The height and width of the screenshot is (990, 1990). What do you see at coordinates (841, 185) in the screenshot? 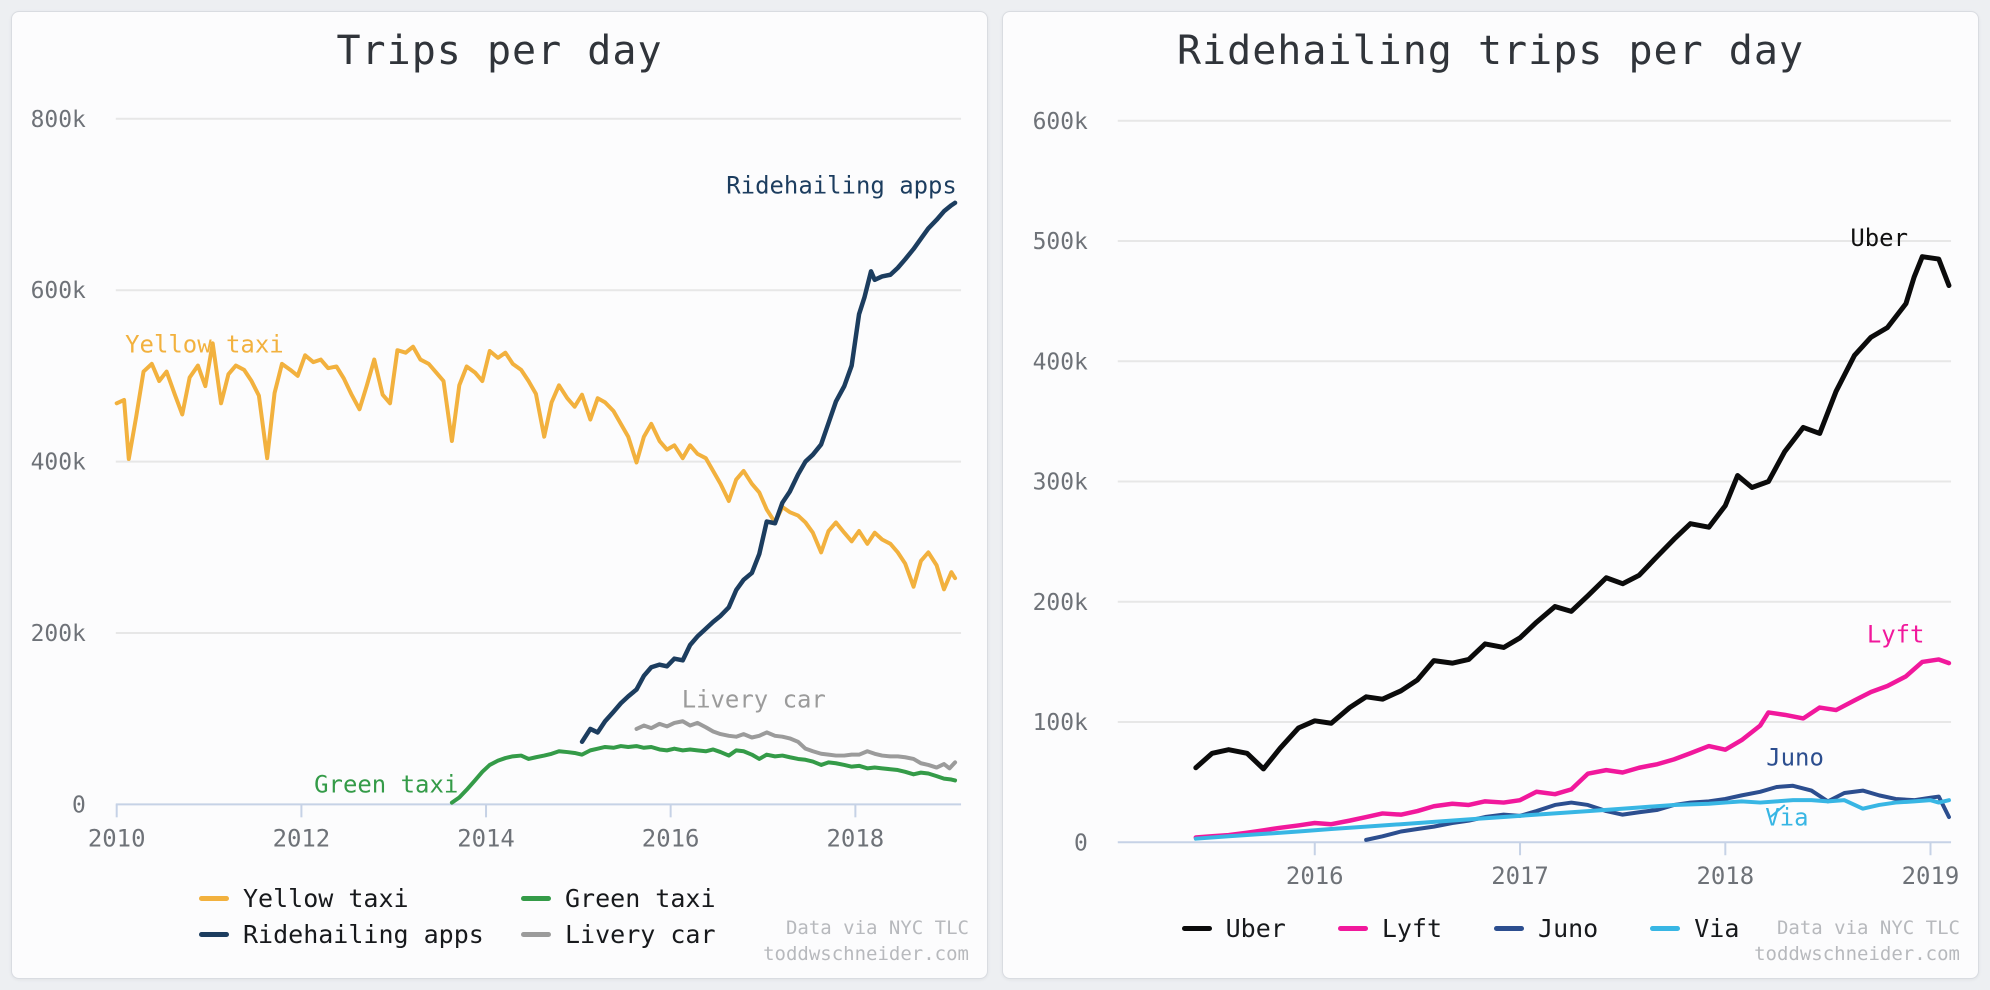
I see `series-label-ridehailing-apps: Ridehailing apps` at bounding box center [841, 185].